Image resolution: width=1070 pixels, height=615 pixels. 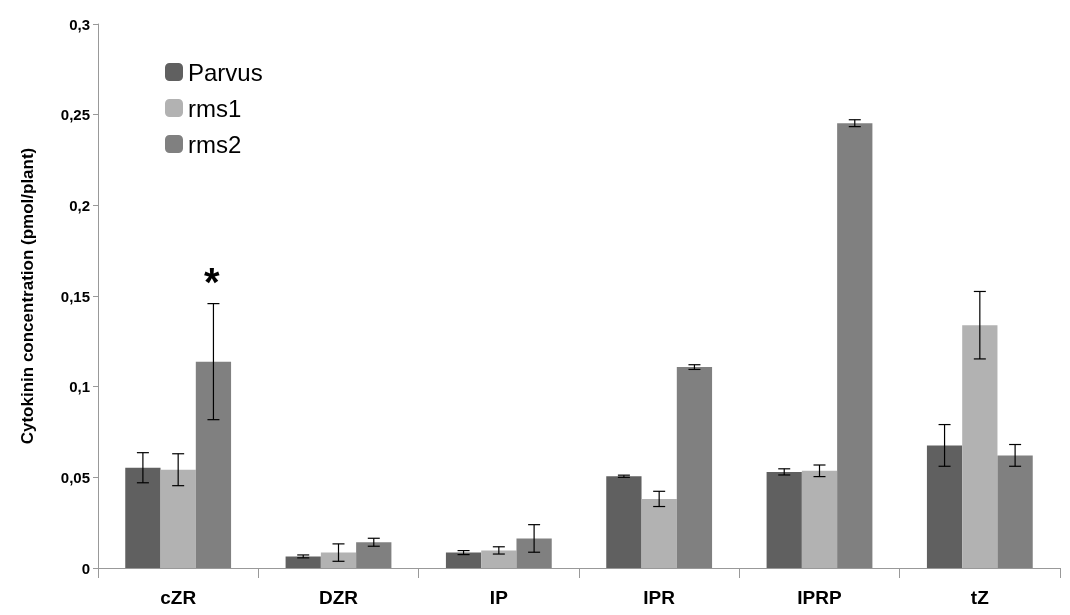 I want to click on x-tick-label: IP, so click(x=499, y=597).